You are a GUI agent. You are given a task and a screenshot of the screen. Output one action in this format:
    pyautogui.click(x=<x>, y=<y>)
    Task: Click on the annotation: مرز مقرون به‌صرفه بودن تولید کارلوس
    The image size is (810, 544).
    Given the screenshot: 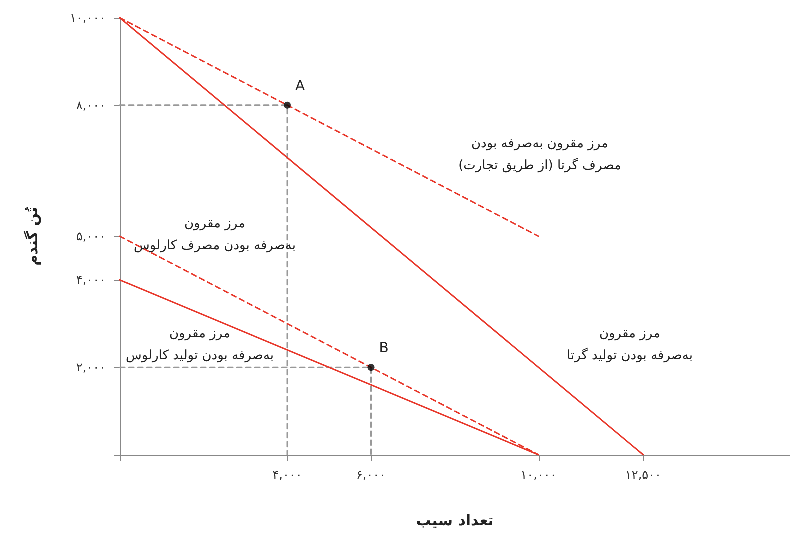 What is the action you would take?
    pyautogui.click(x=200, y=345)
    